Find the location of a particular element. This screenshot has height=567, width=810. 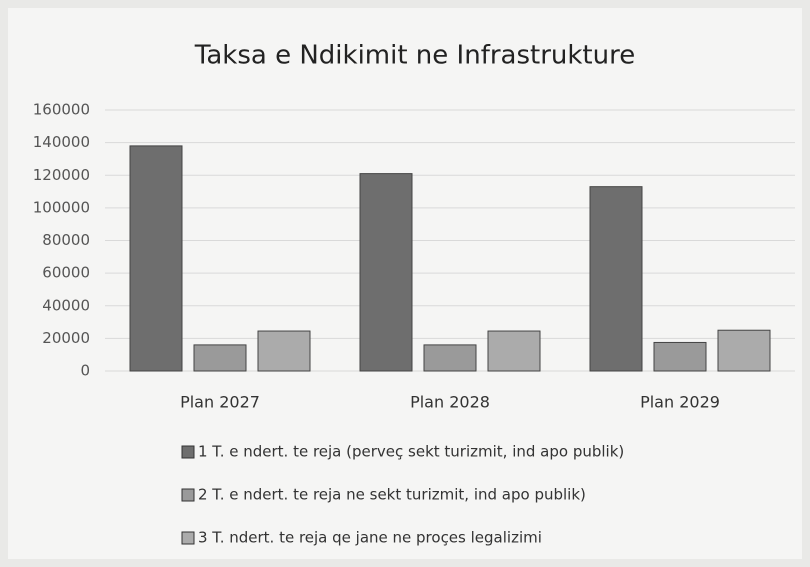

y-tick-label: 160000 is located at coordinates (61, 110).